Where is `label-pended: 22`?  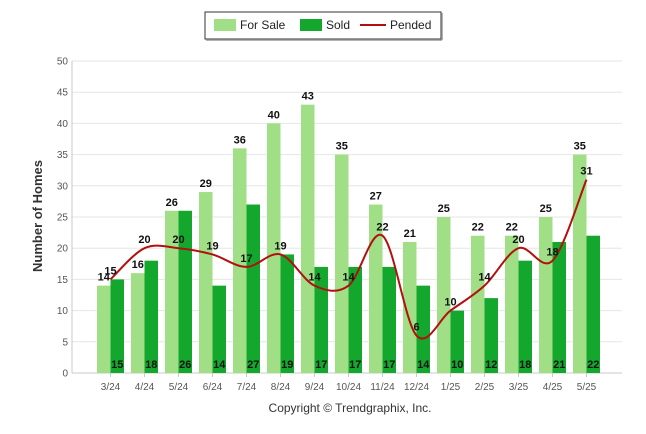 label-pended: 22 is located at coordinates (382, 228).